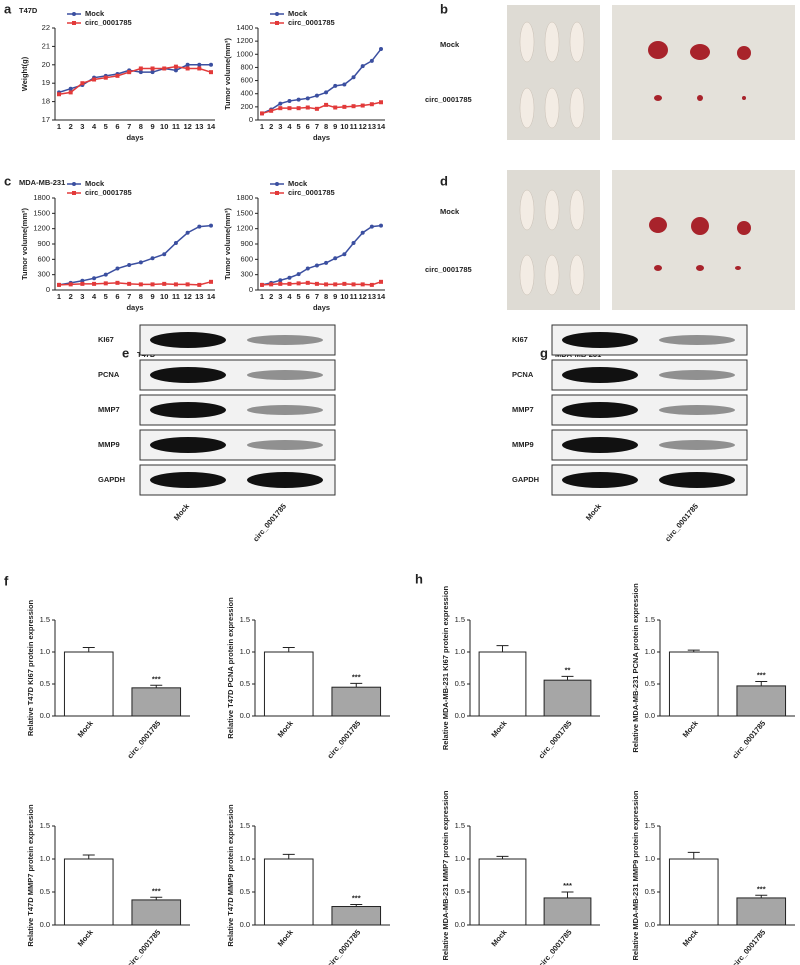 The image size is (800, 965). I want to click on x-tick-label: 8, so click(326, 296).